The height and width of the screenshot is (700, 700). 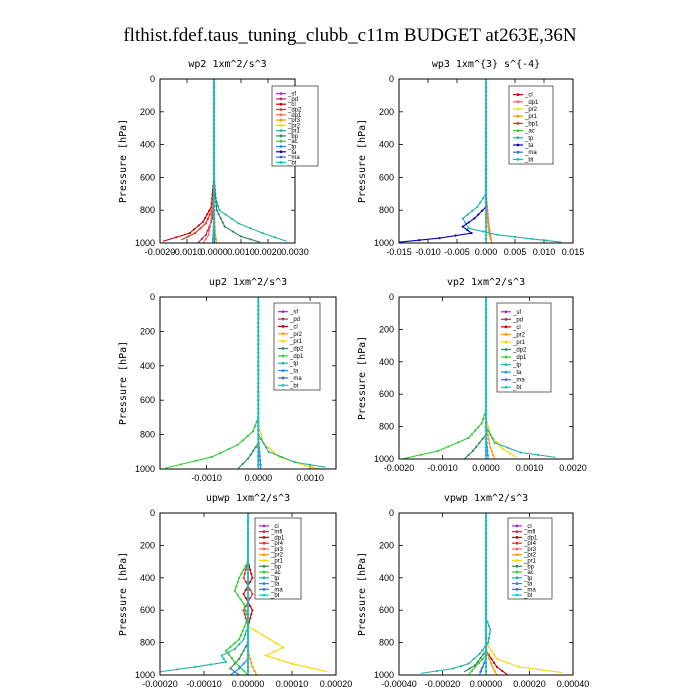 I want to click on x-tick-label: 0.00010, so click(x=292, y=684).